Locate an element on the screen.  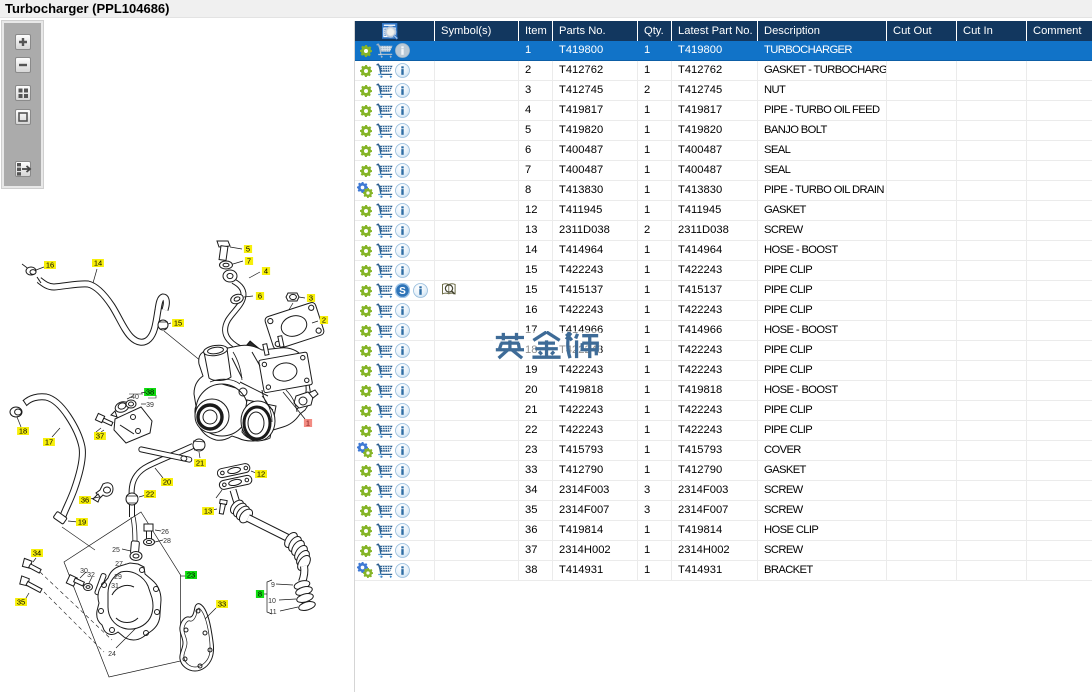
svg-text: 37 is located at coordinates (100, 436).